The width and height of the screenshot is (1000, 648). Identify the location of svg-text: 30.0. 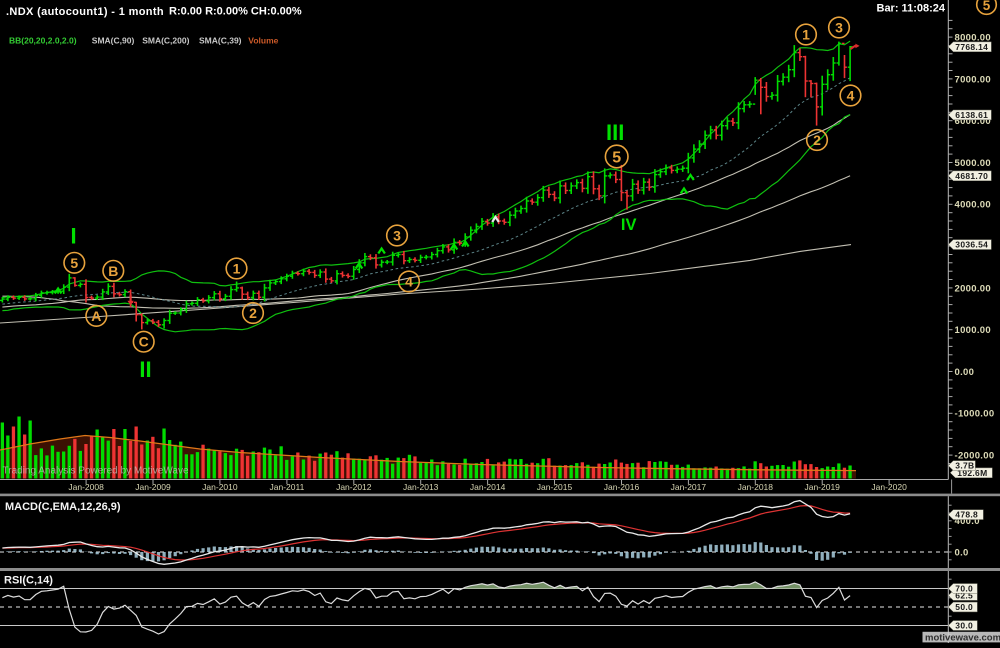
(964, 626).